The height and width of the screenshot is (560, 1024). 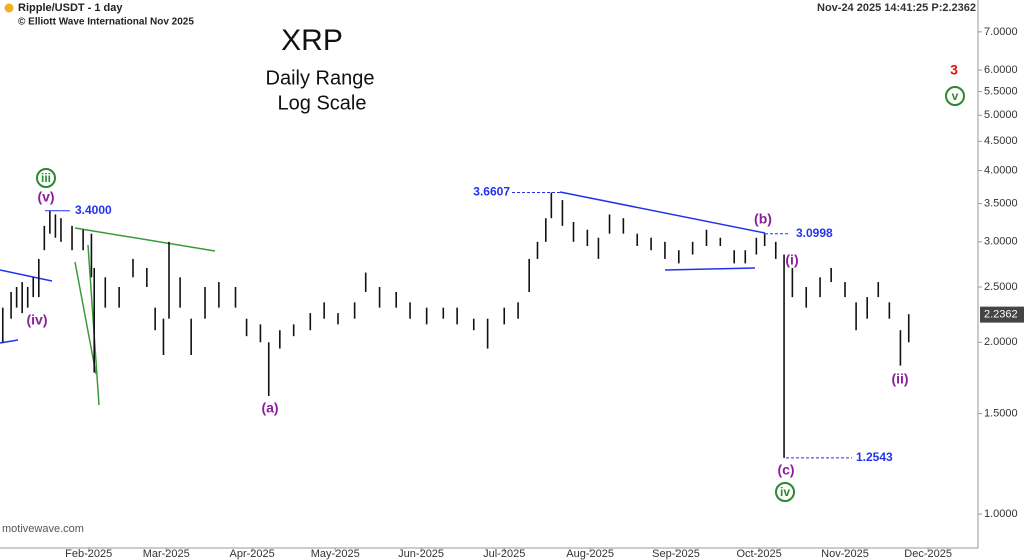 I want to click on price-level-label: 3.4000, so click(x=93, y=210).